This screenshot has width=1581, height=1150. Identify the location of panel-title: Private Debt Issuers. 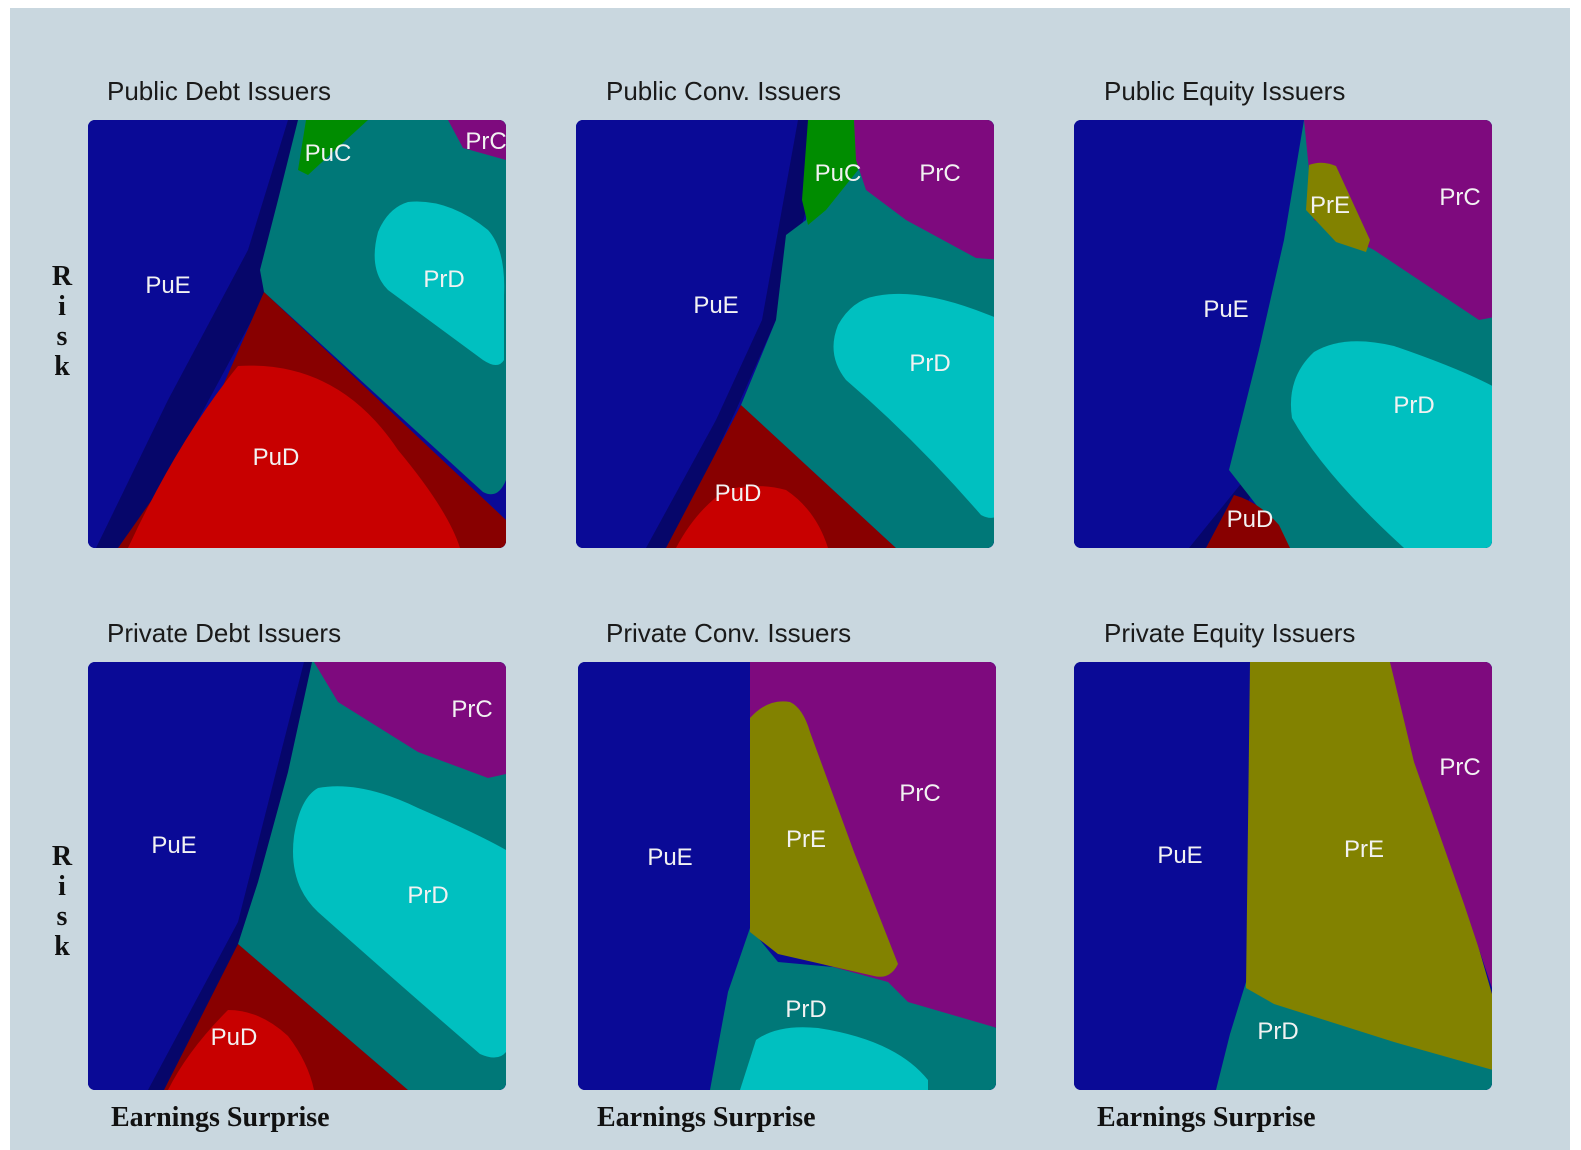
(224, 633).